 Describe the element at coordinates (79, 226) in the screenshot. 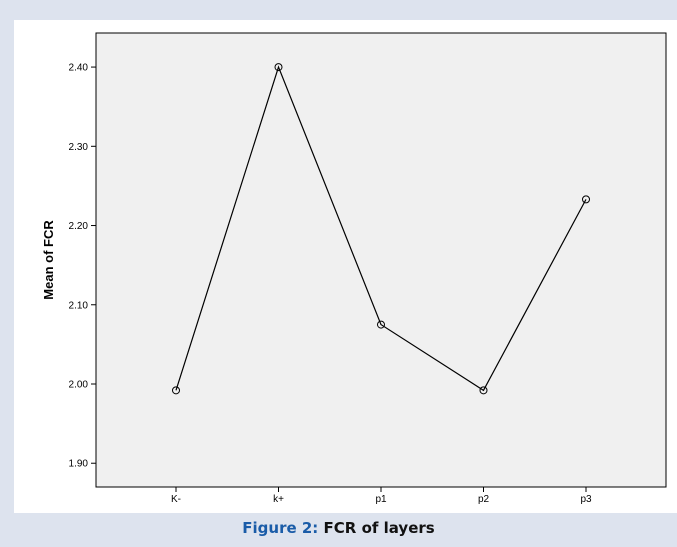

I see `y-tick-label: 2.20` at that location.